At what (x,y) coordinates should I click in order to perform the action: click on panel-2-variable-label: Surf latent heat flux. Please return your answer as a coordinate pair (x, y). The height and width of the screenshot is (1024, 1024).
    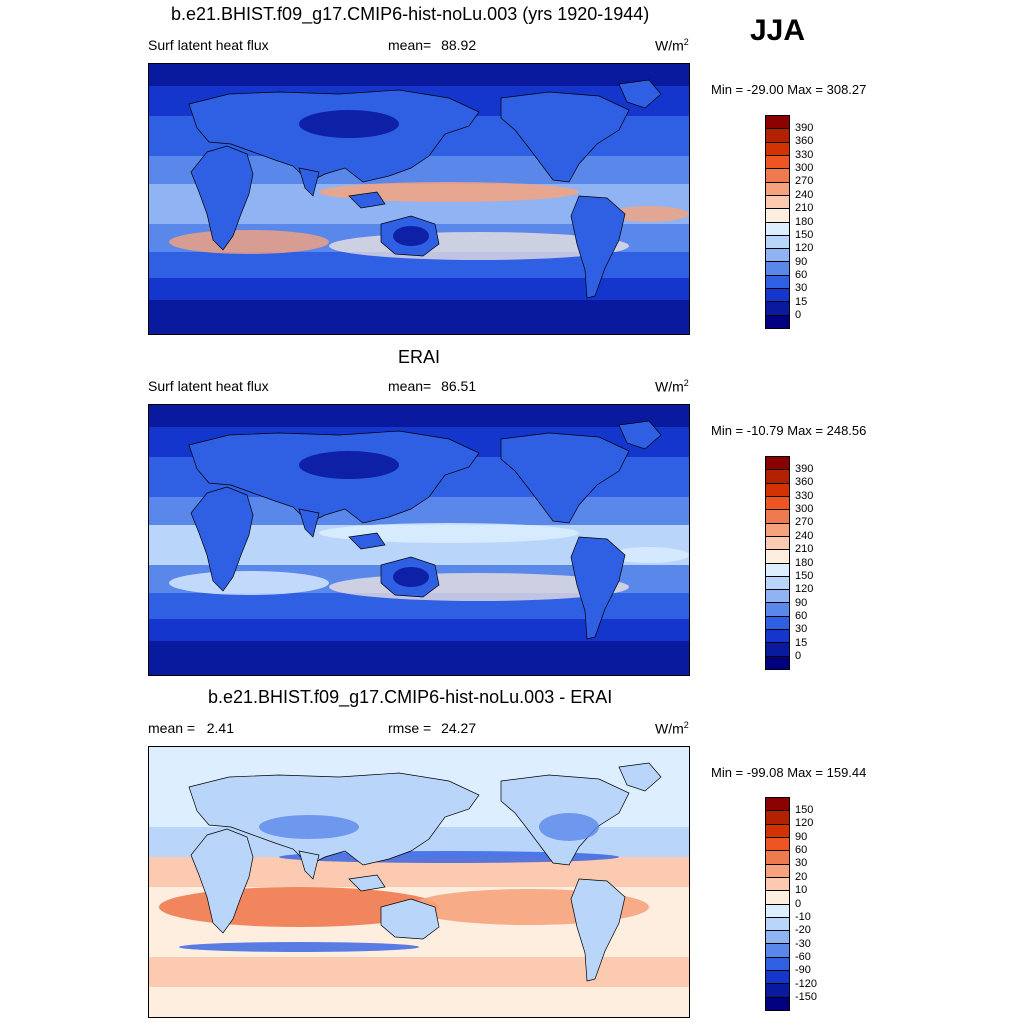
    Looking at the image, I should click on (208, 386).